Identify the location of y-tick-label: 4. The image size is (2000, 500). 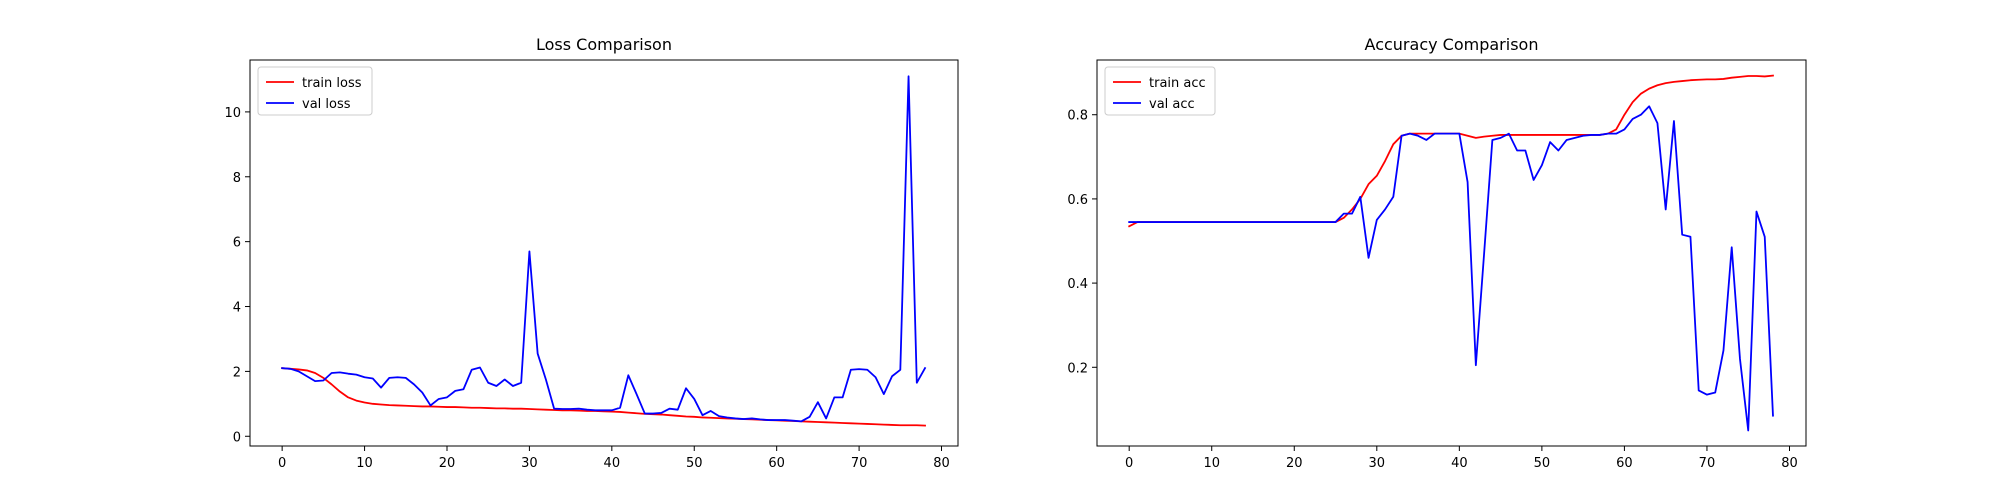
(237, 308).